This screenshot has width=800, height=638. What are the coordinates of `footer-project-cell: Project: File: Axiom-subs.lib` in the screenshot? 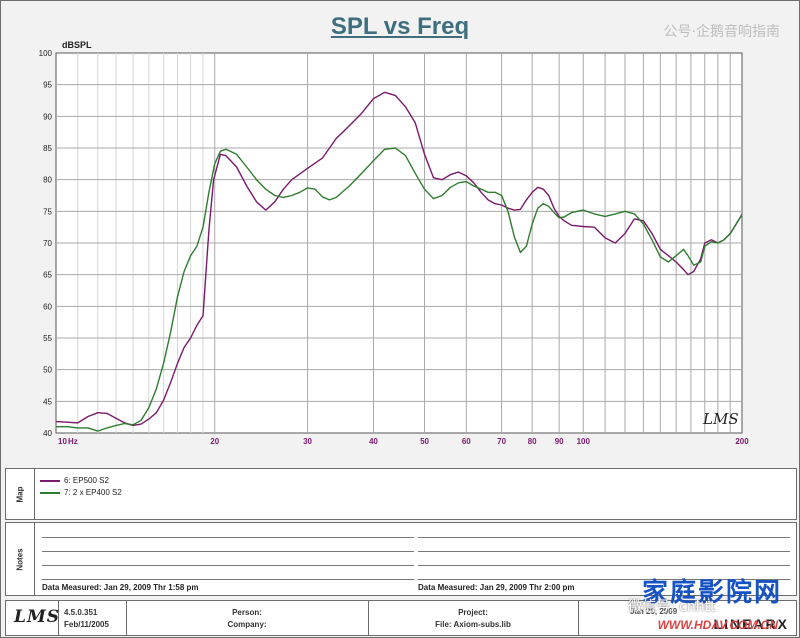 It's located at (473, 618).